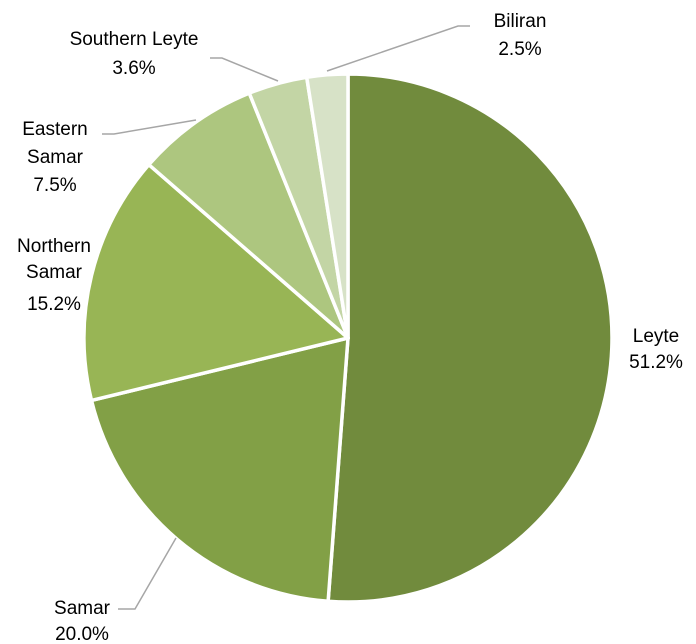 Image resolution: width=696 pixels, height=644 pixels. Describe the element at coordinates (244, 69) in the screenshot. I see `leader-line-southern-leyte` at that location.